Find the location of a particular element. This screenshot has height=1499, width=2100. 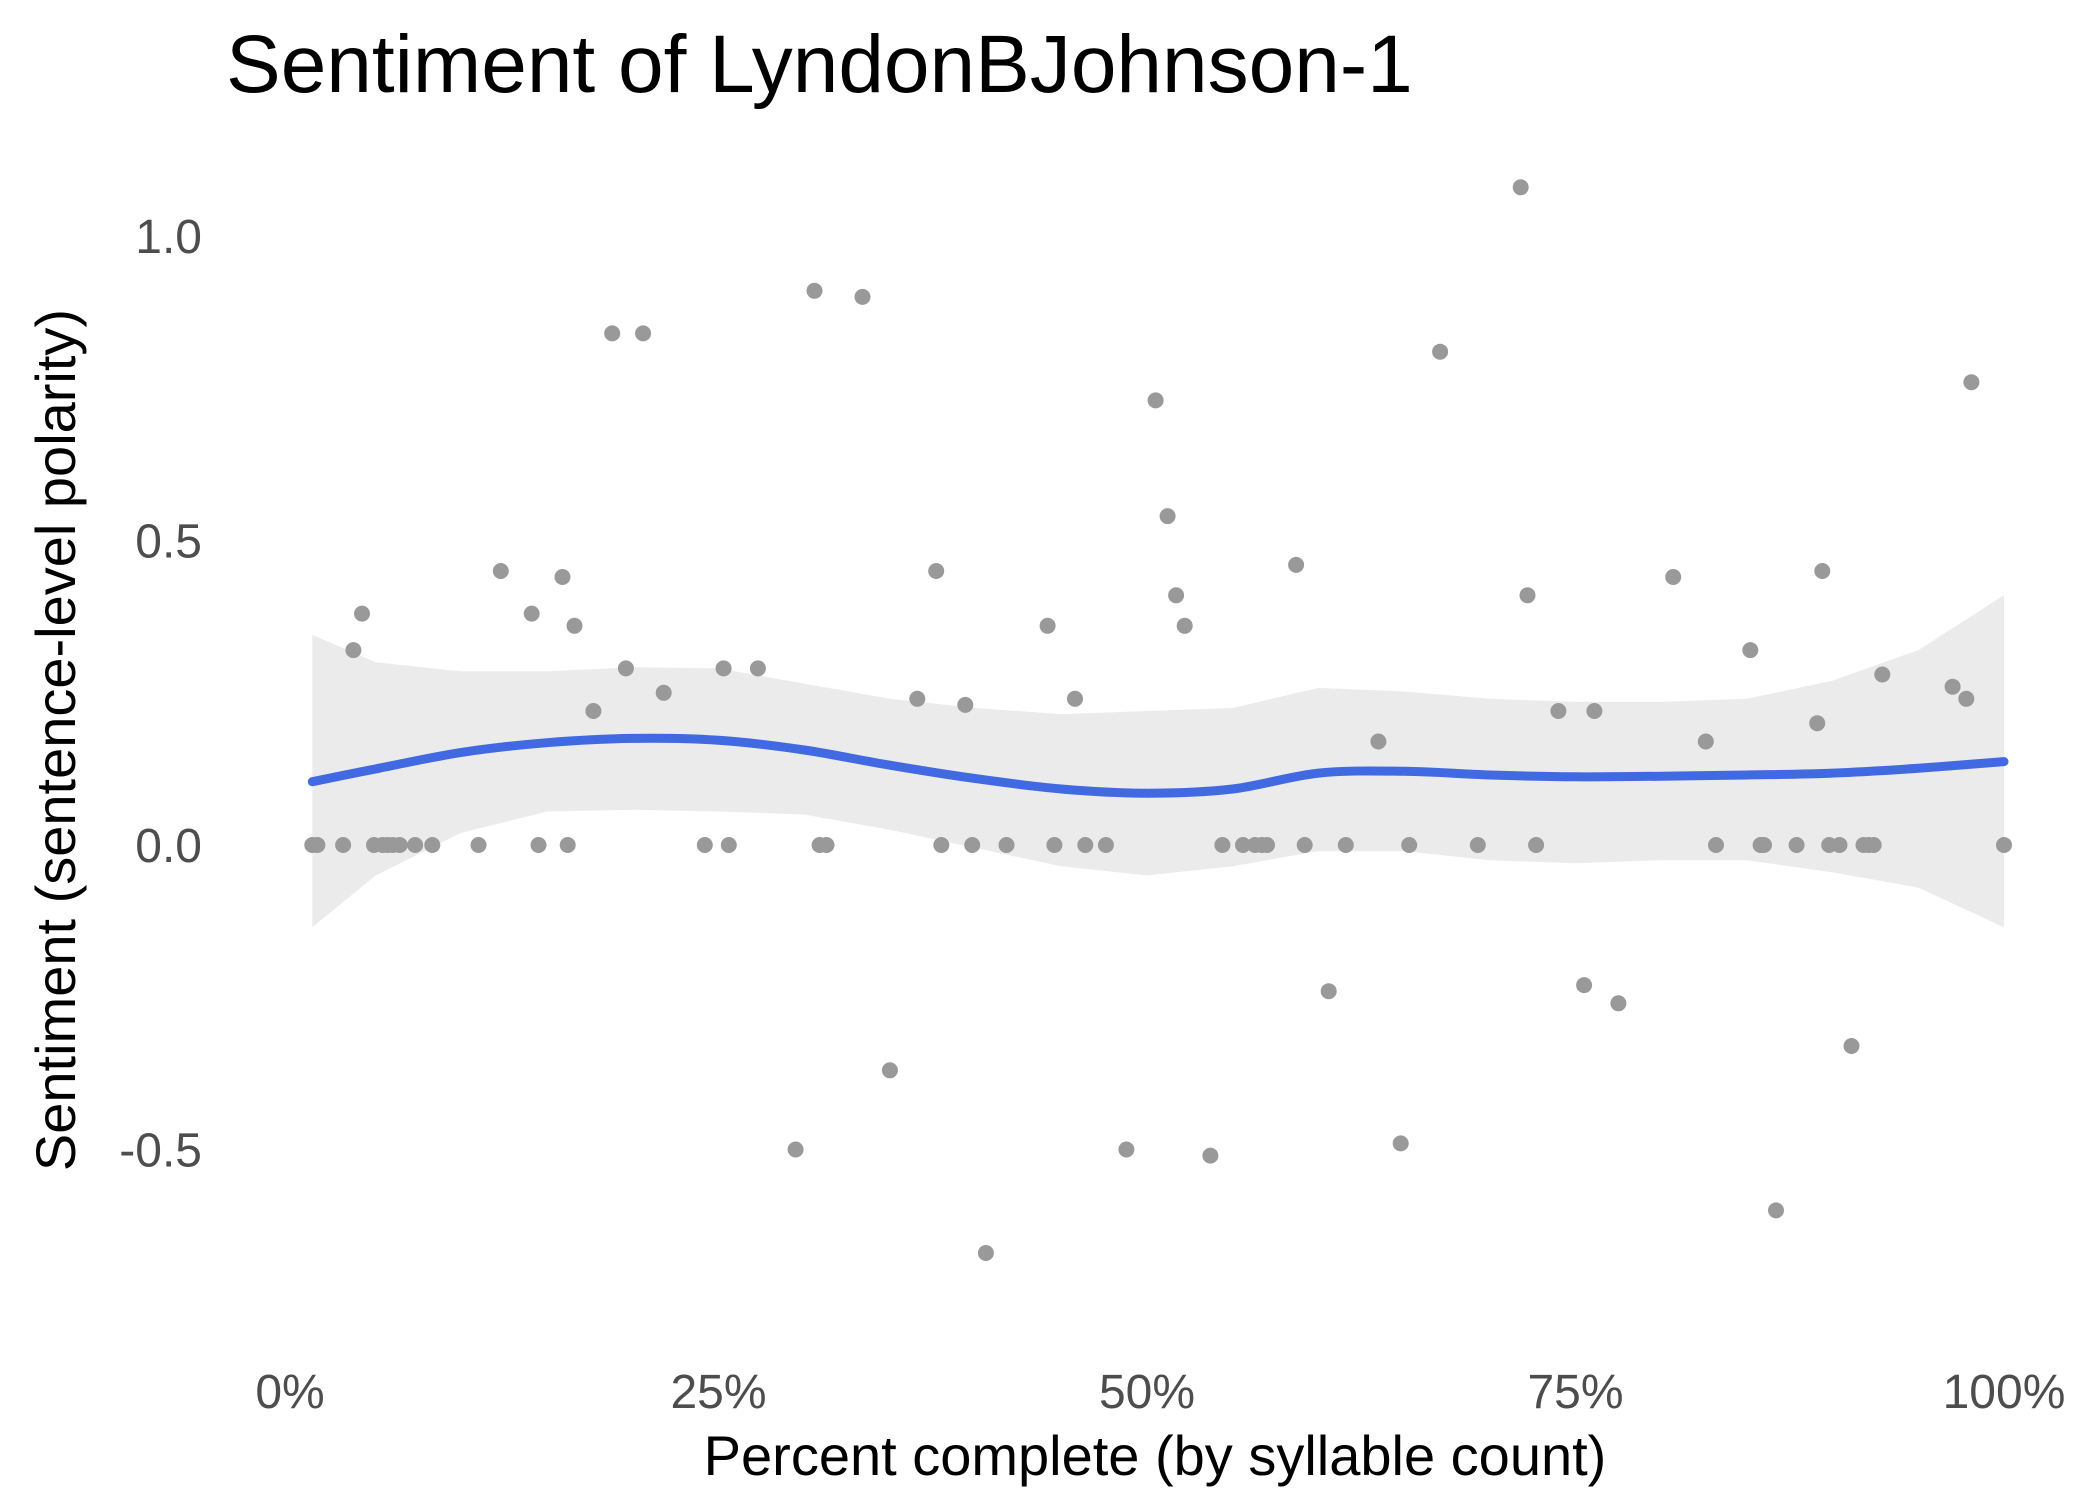

y-tick-label: -0.5 is located at coordinates (160, 1151).